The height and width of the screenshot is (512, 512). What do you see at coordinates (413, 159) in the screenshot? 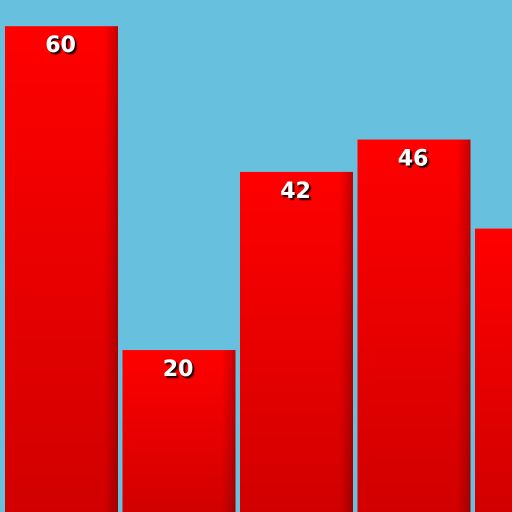
I see `data-label-4: 46` at bounding box center [413, 159].